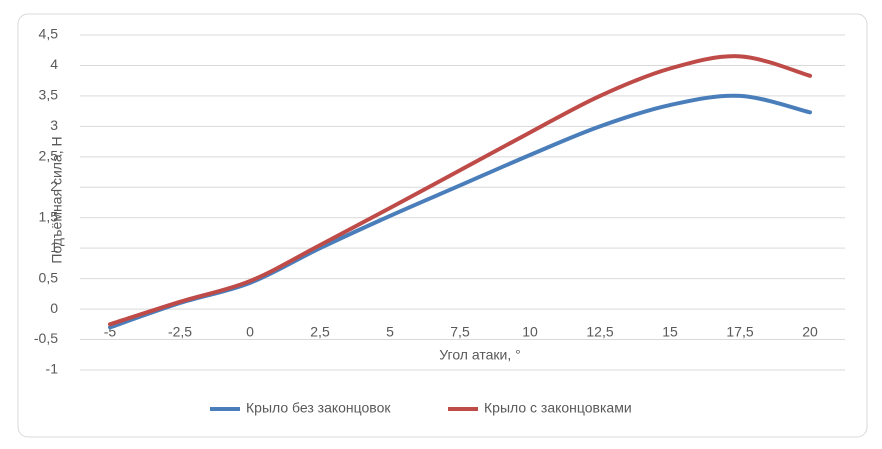 This screenshot has width=882, height=449. What do you see at coordinates (558, 408) in the screenshot?
I see `legend-label: Крыло с законцовками` at bounding box center [558, 408].